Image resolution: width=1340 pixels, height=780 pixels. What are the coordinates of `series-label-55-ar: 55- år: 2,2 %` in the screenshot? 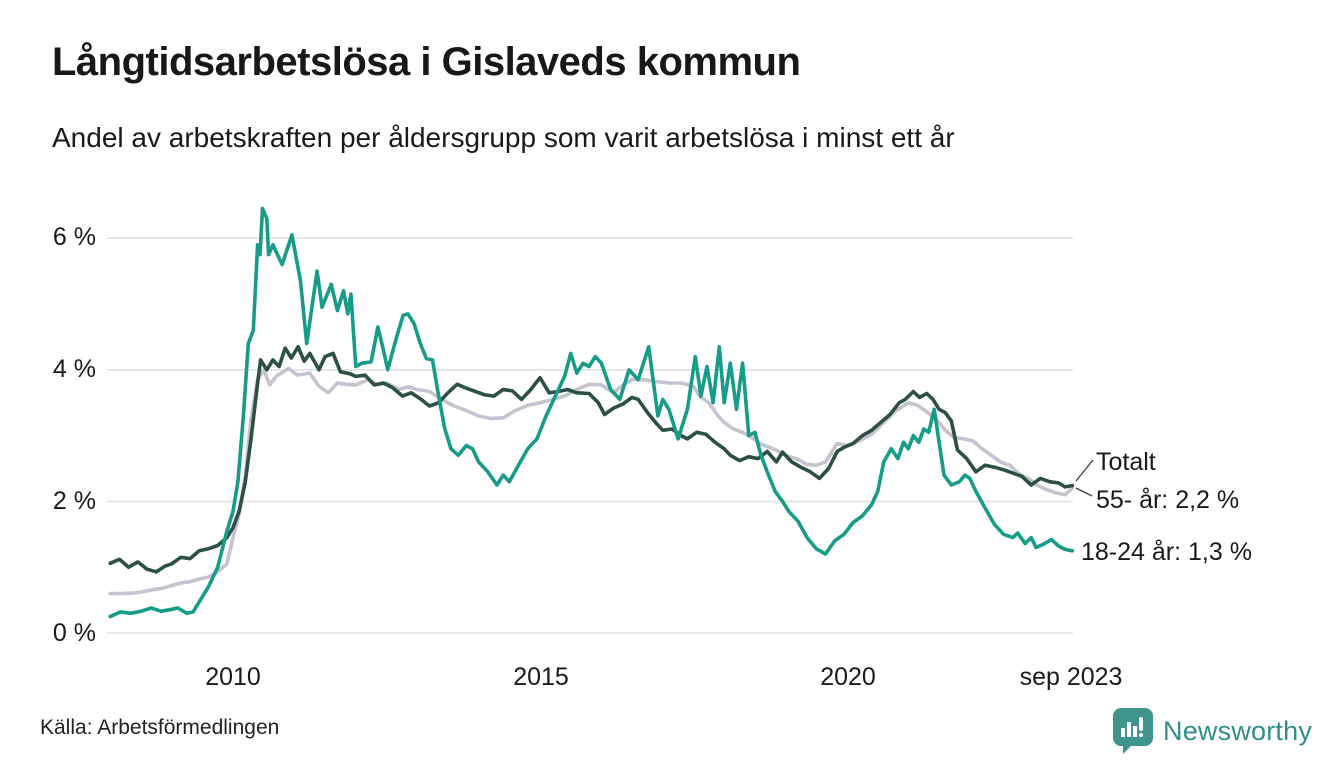 It's located at (1168, 500).